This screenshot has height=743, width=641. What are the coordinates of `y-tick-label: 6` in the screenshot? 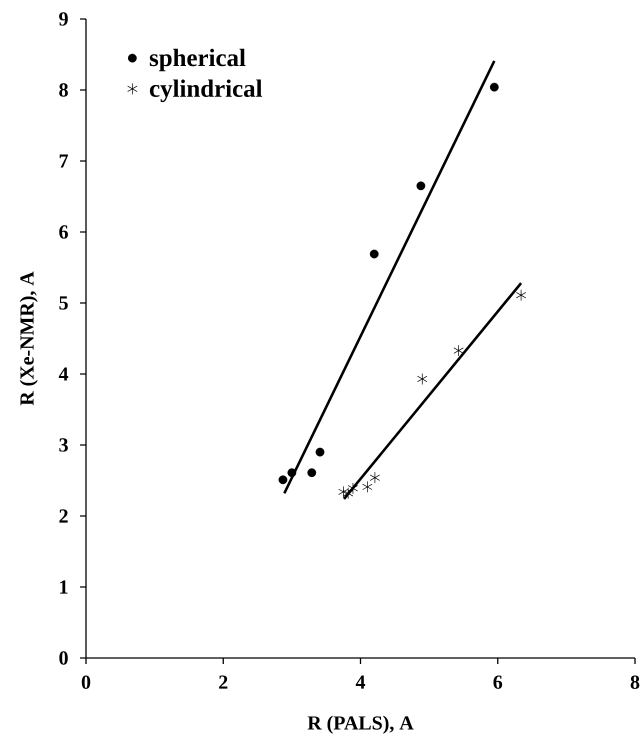 It's located at (63, 232).